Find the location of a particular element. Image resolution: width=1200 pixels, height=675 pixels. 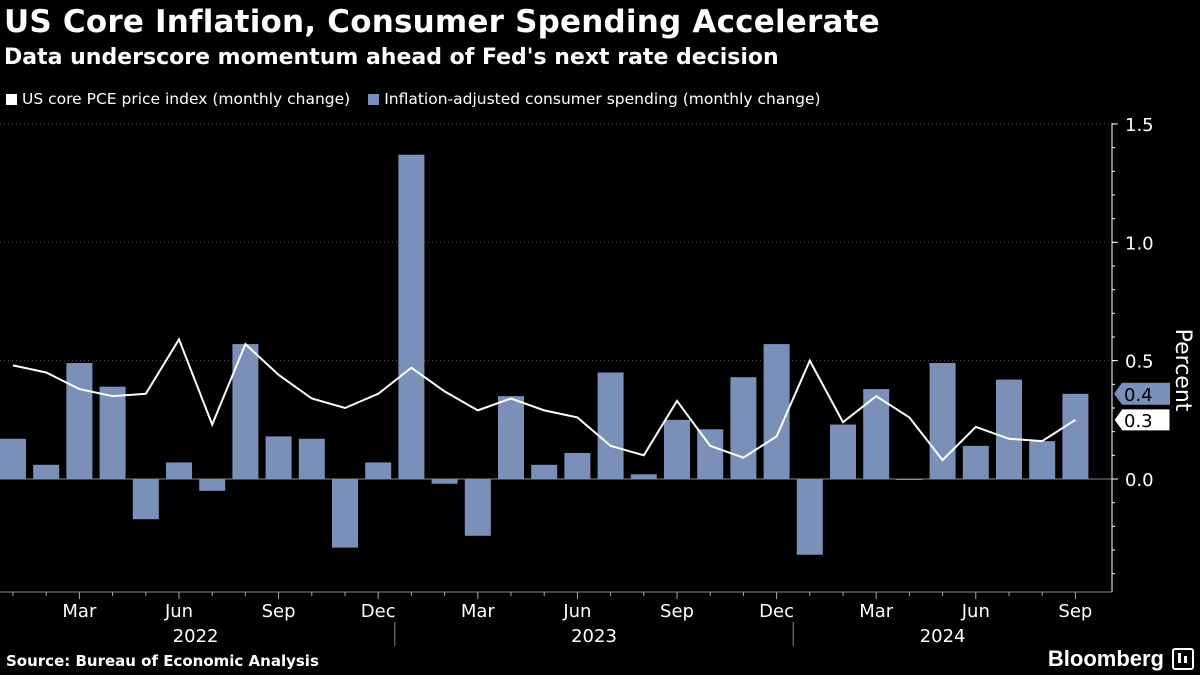

x-year-label: 2024 is located at coordinates (943, 636).